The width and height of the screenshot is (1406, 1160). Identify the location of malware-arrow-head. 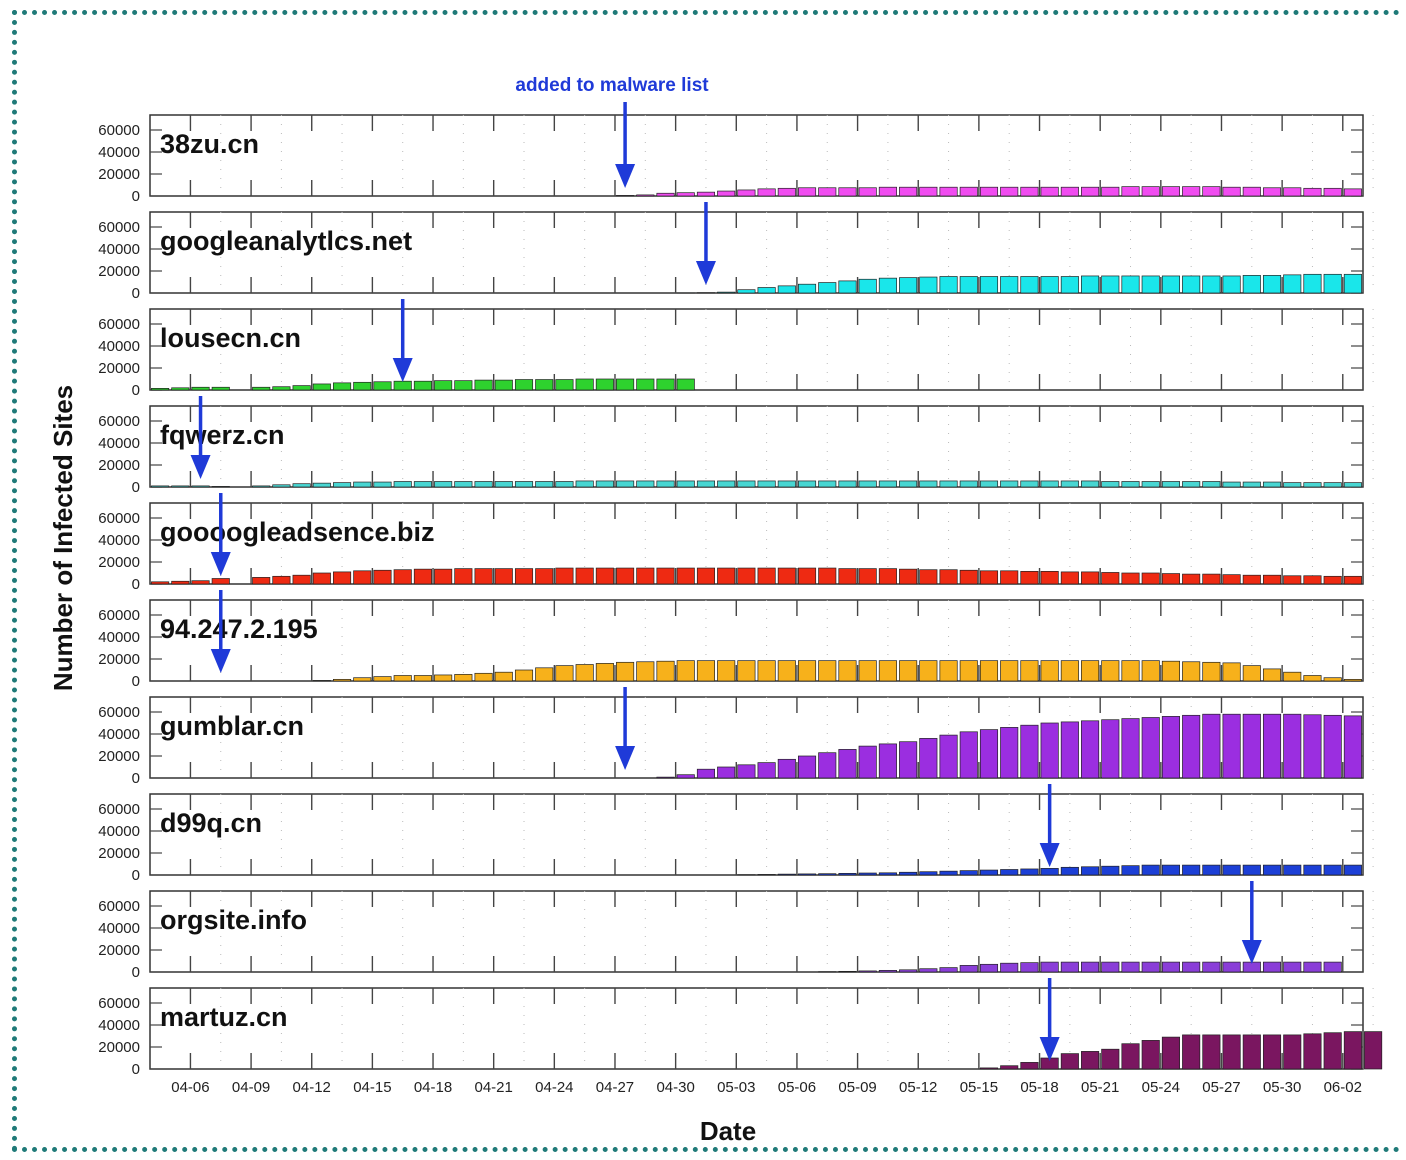
(200, 467).